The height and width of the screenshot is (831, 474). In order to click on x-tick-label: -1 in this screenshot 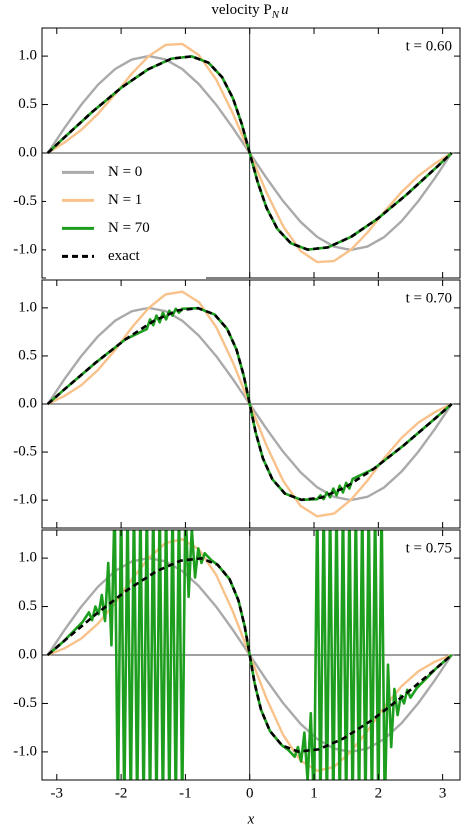, I will do `click(185, 793)`.